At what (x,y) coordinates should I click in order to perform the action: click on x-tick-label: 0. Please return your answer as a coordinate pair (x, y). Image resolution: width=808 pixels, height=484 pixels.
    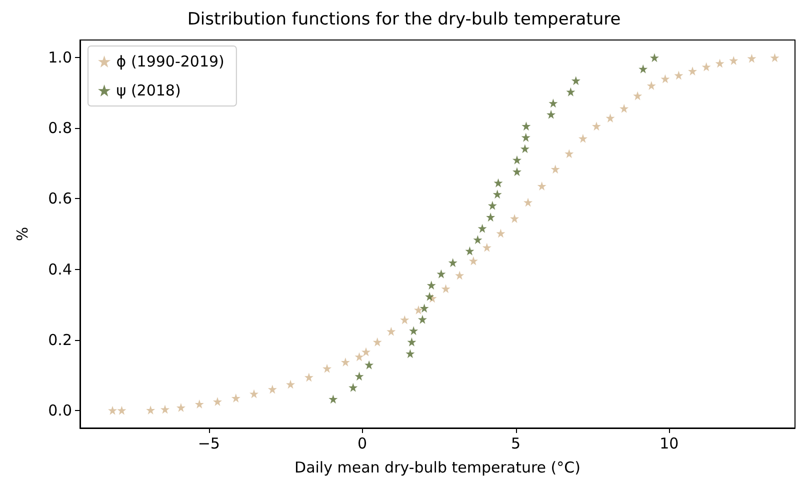
    Looking at the image, I should click on (363, 443).